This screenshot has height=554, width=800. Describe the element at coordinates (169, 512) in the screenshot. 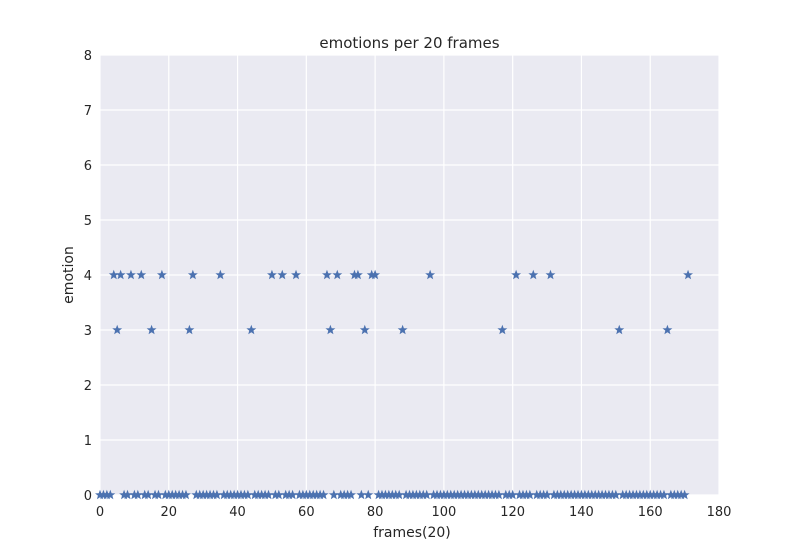

I see `x-tick-label: 20` at that location.